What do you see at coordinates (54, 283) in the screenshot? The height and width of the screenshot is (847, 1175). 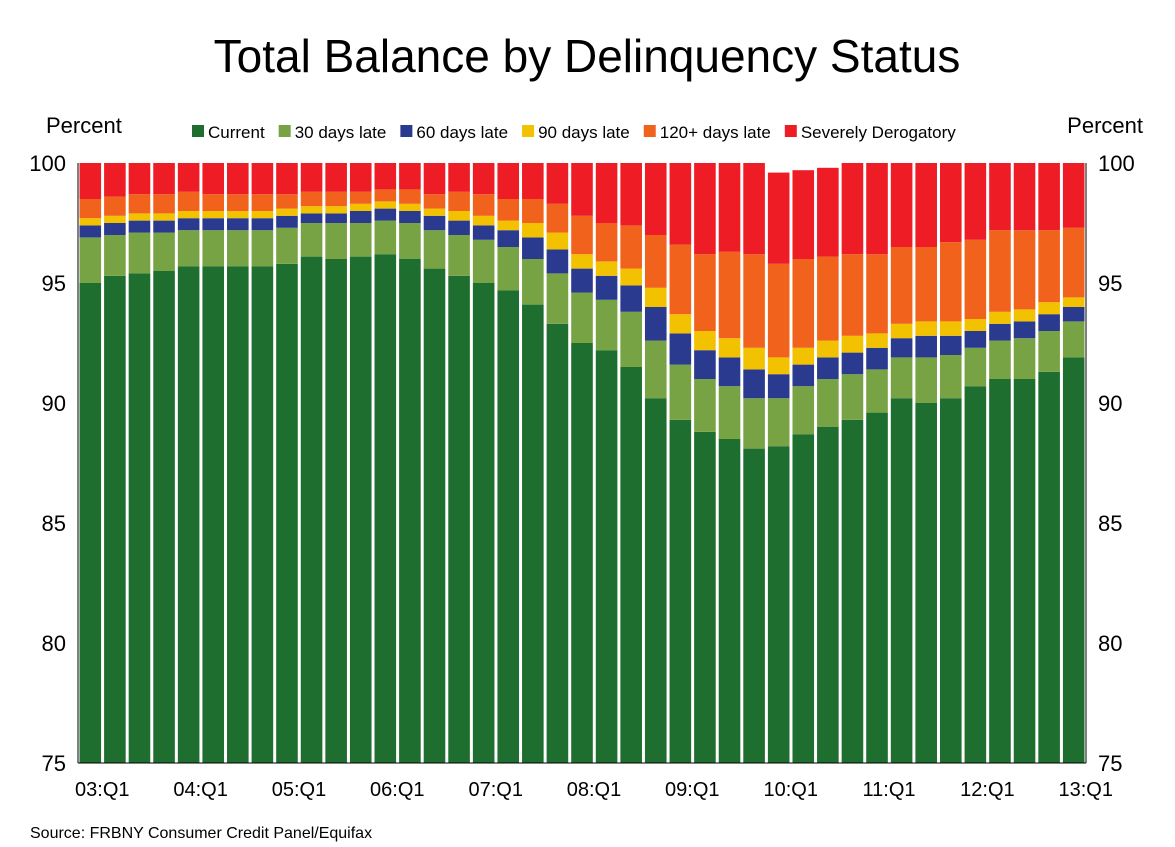 I see `left-tick-label: 95` at bounding box center [54, 283].